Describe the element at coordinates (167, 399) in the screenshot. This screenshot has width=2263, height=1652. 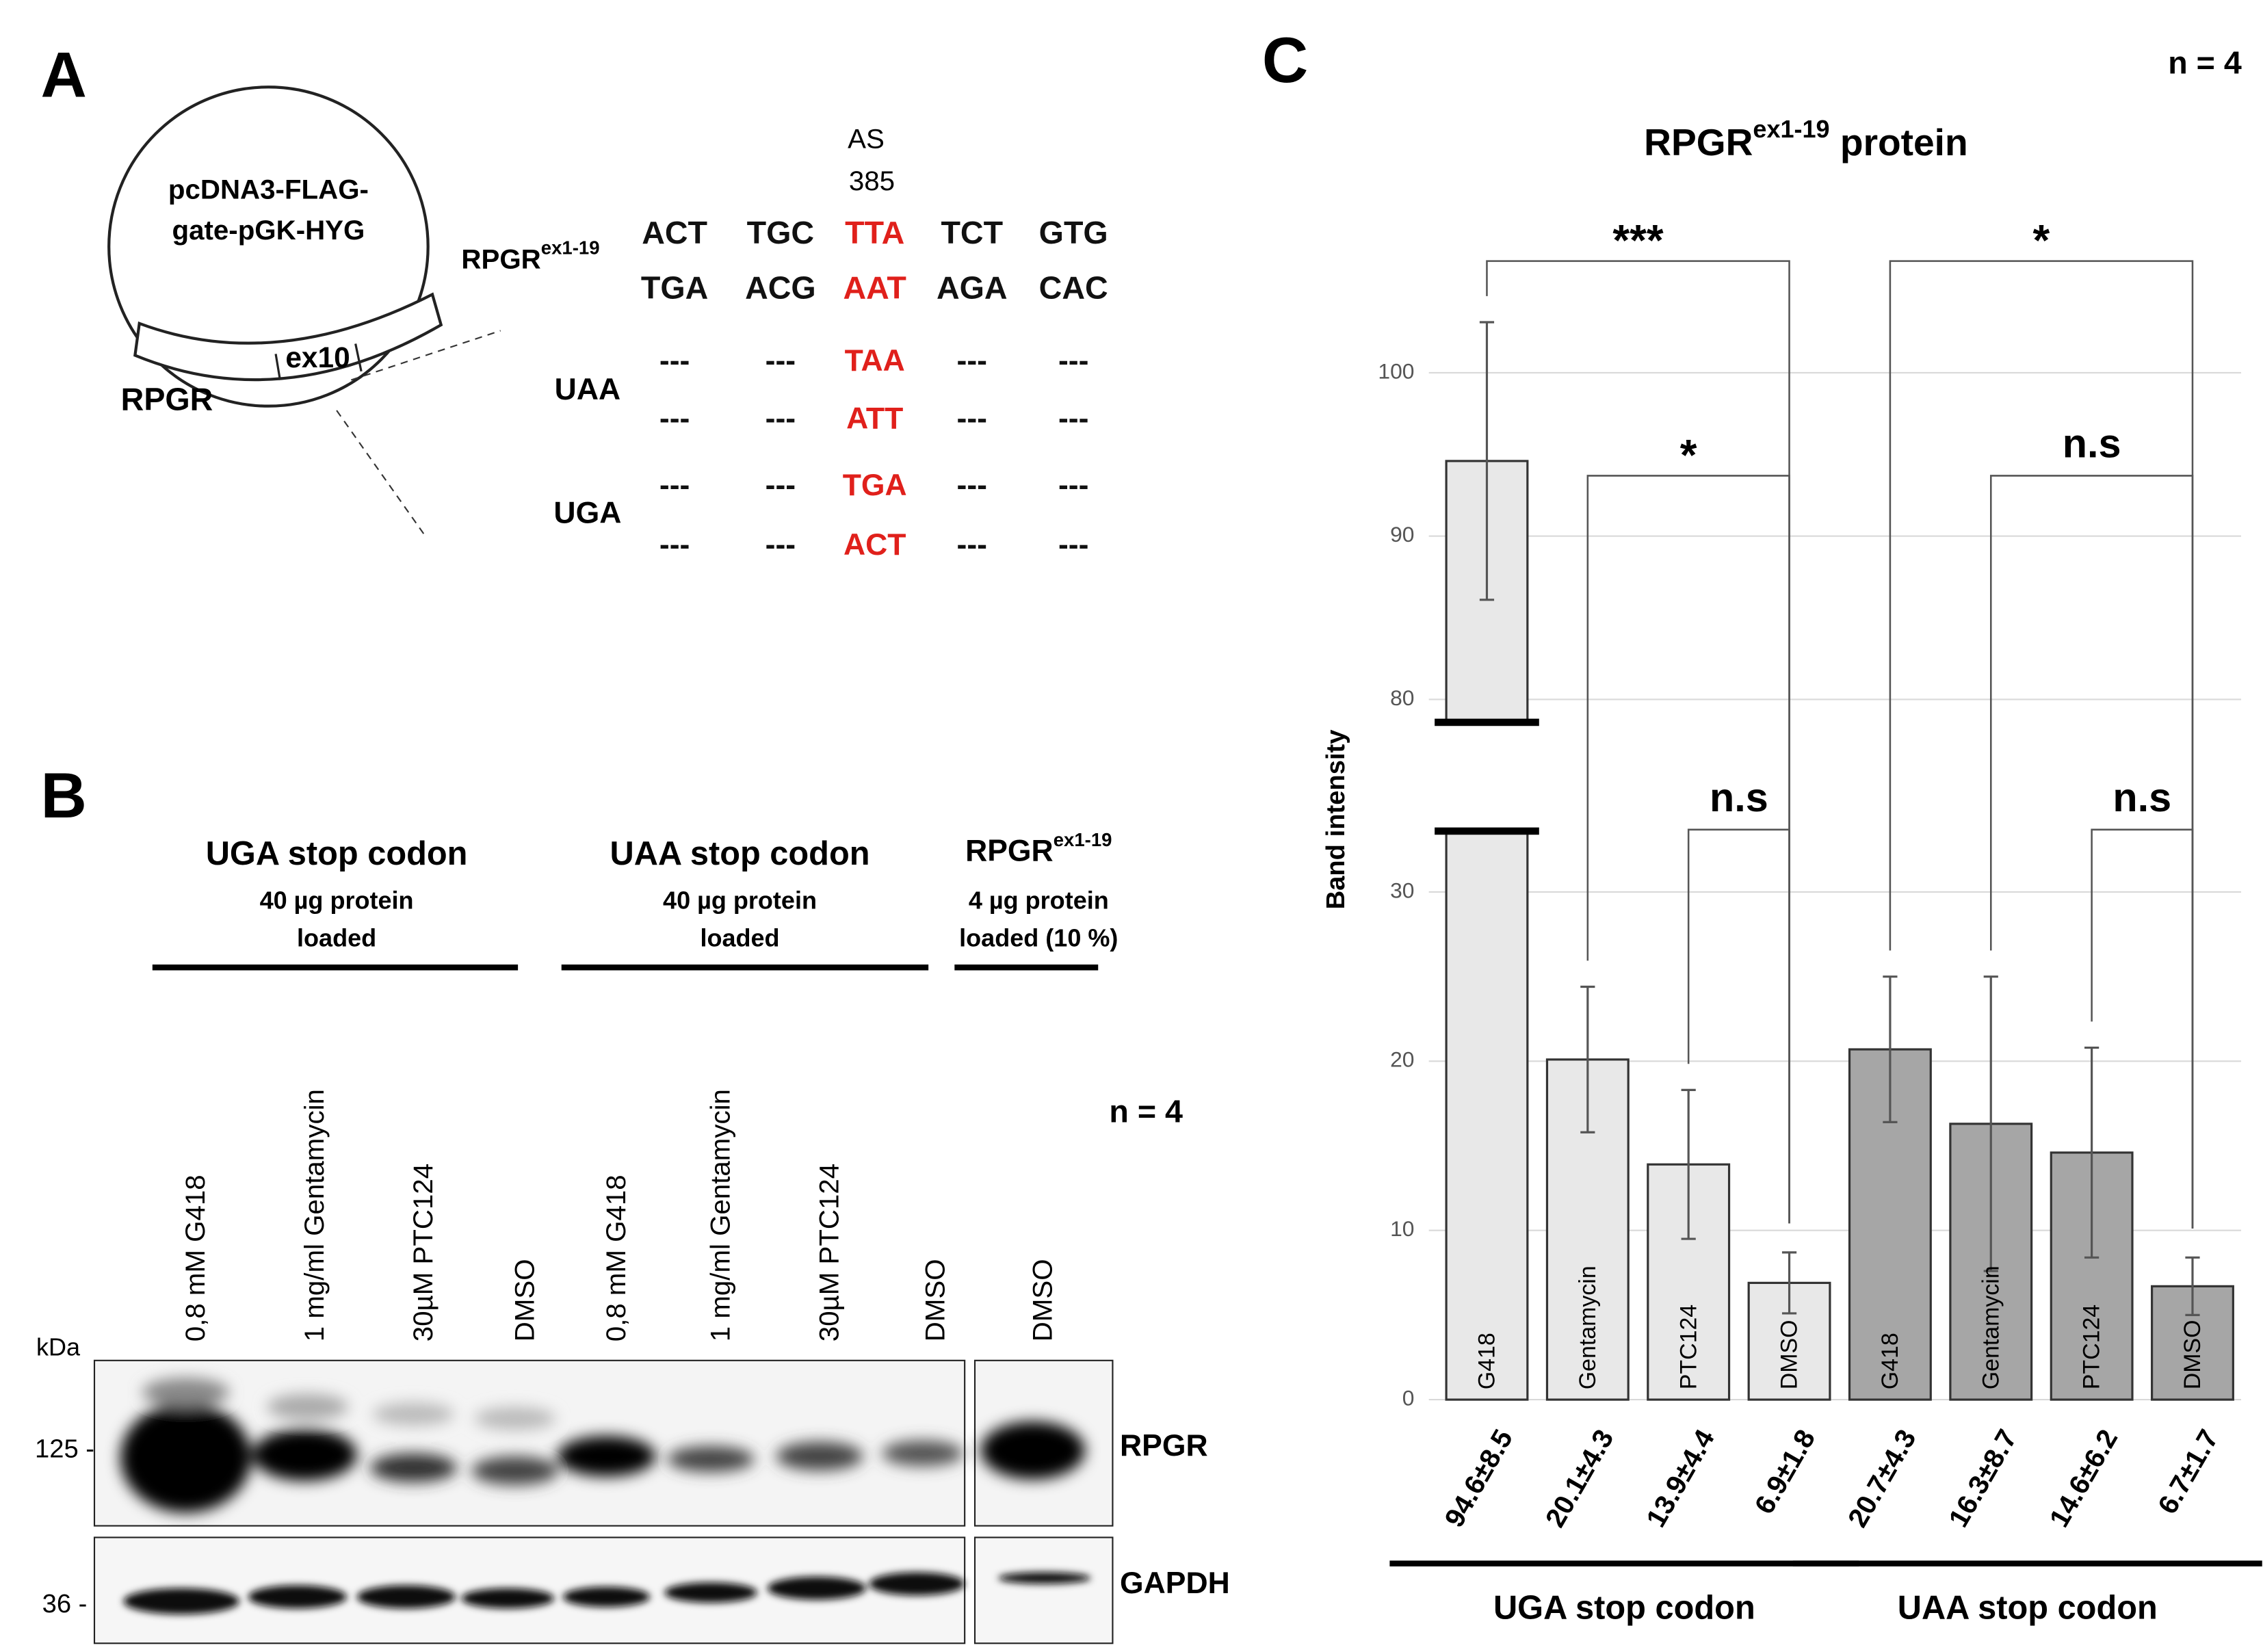
I see `gene-label: RPGR` at that location.